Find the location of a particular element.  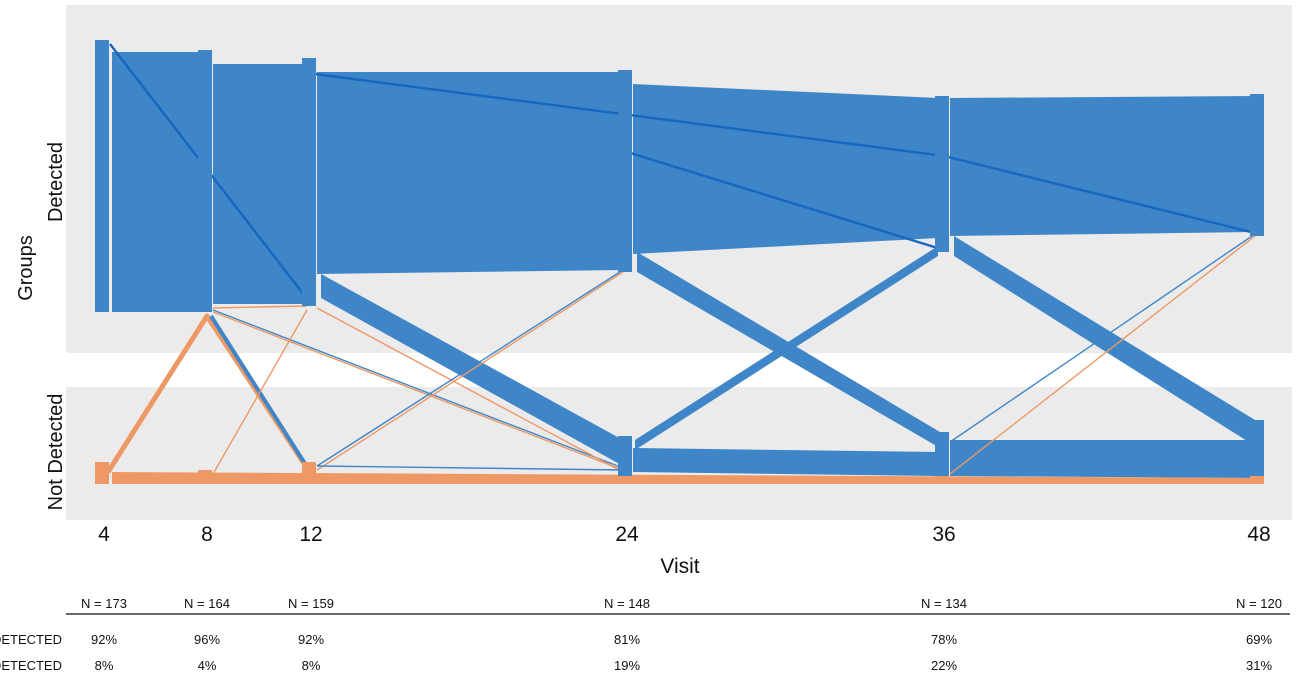

n-label-24: N = 148 is located at coordinates (627, 603).